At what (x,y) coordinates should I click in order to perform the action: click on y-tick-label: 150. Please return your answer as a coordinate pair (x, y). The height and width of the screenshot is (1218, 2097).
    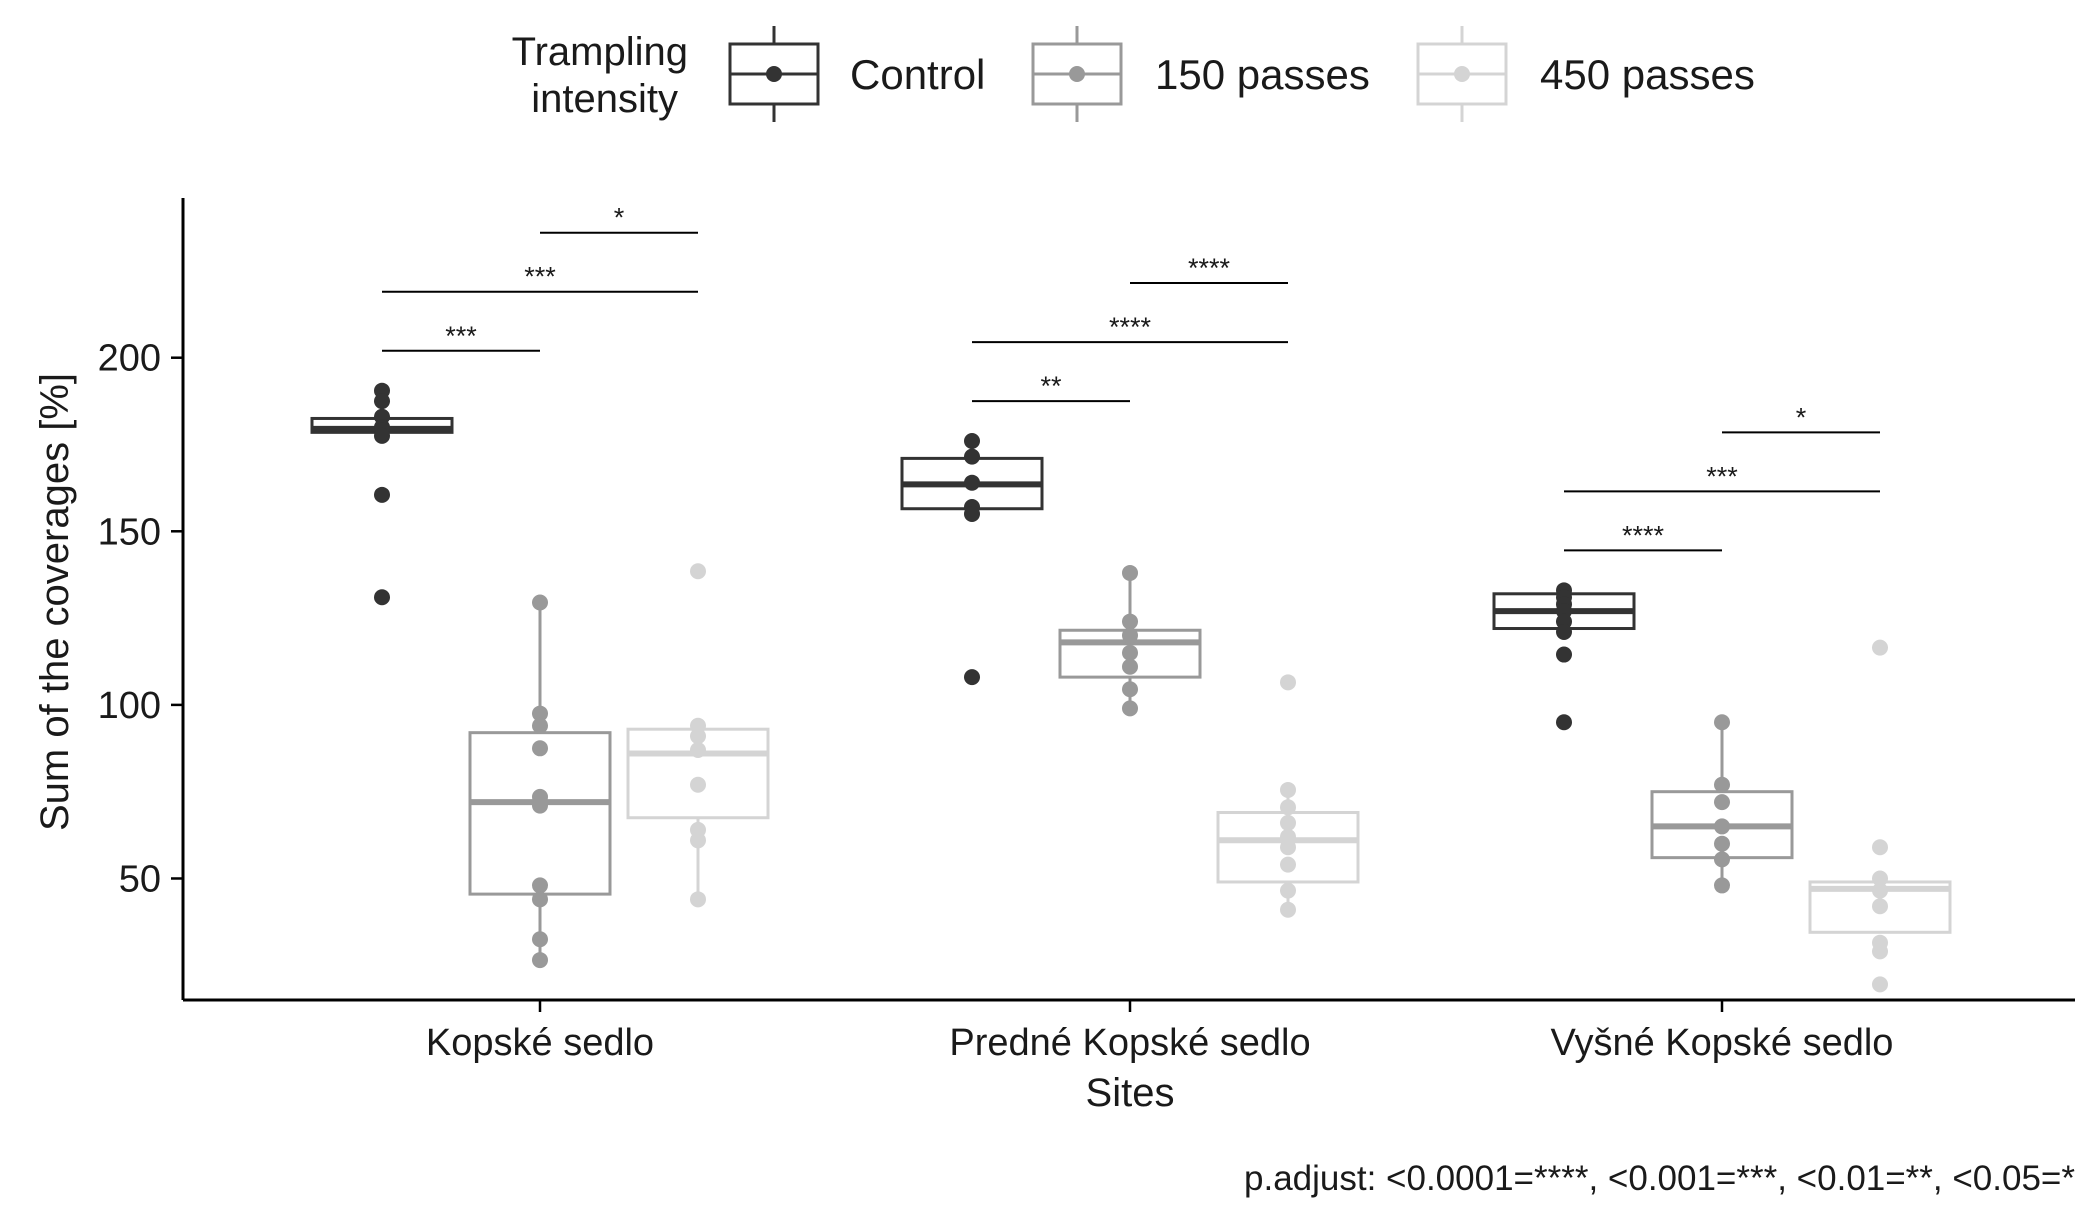
    Looking at the image, I should click on (129, 532).